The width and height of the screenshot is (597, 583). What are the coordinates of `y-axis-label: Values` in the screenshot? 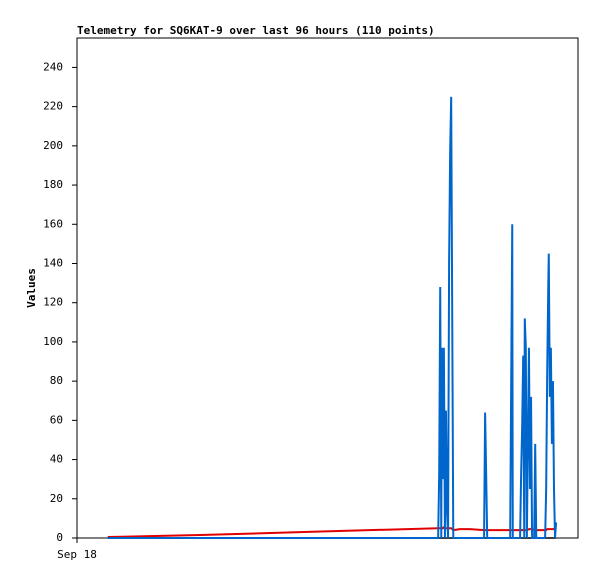 It's located at (31, 288).